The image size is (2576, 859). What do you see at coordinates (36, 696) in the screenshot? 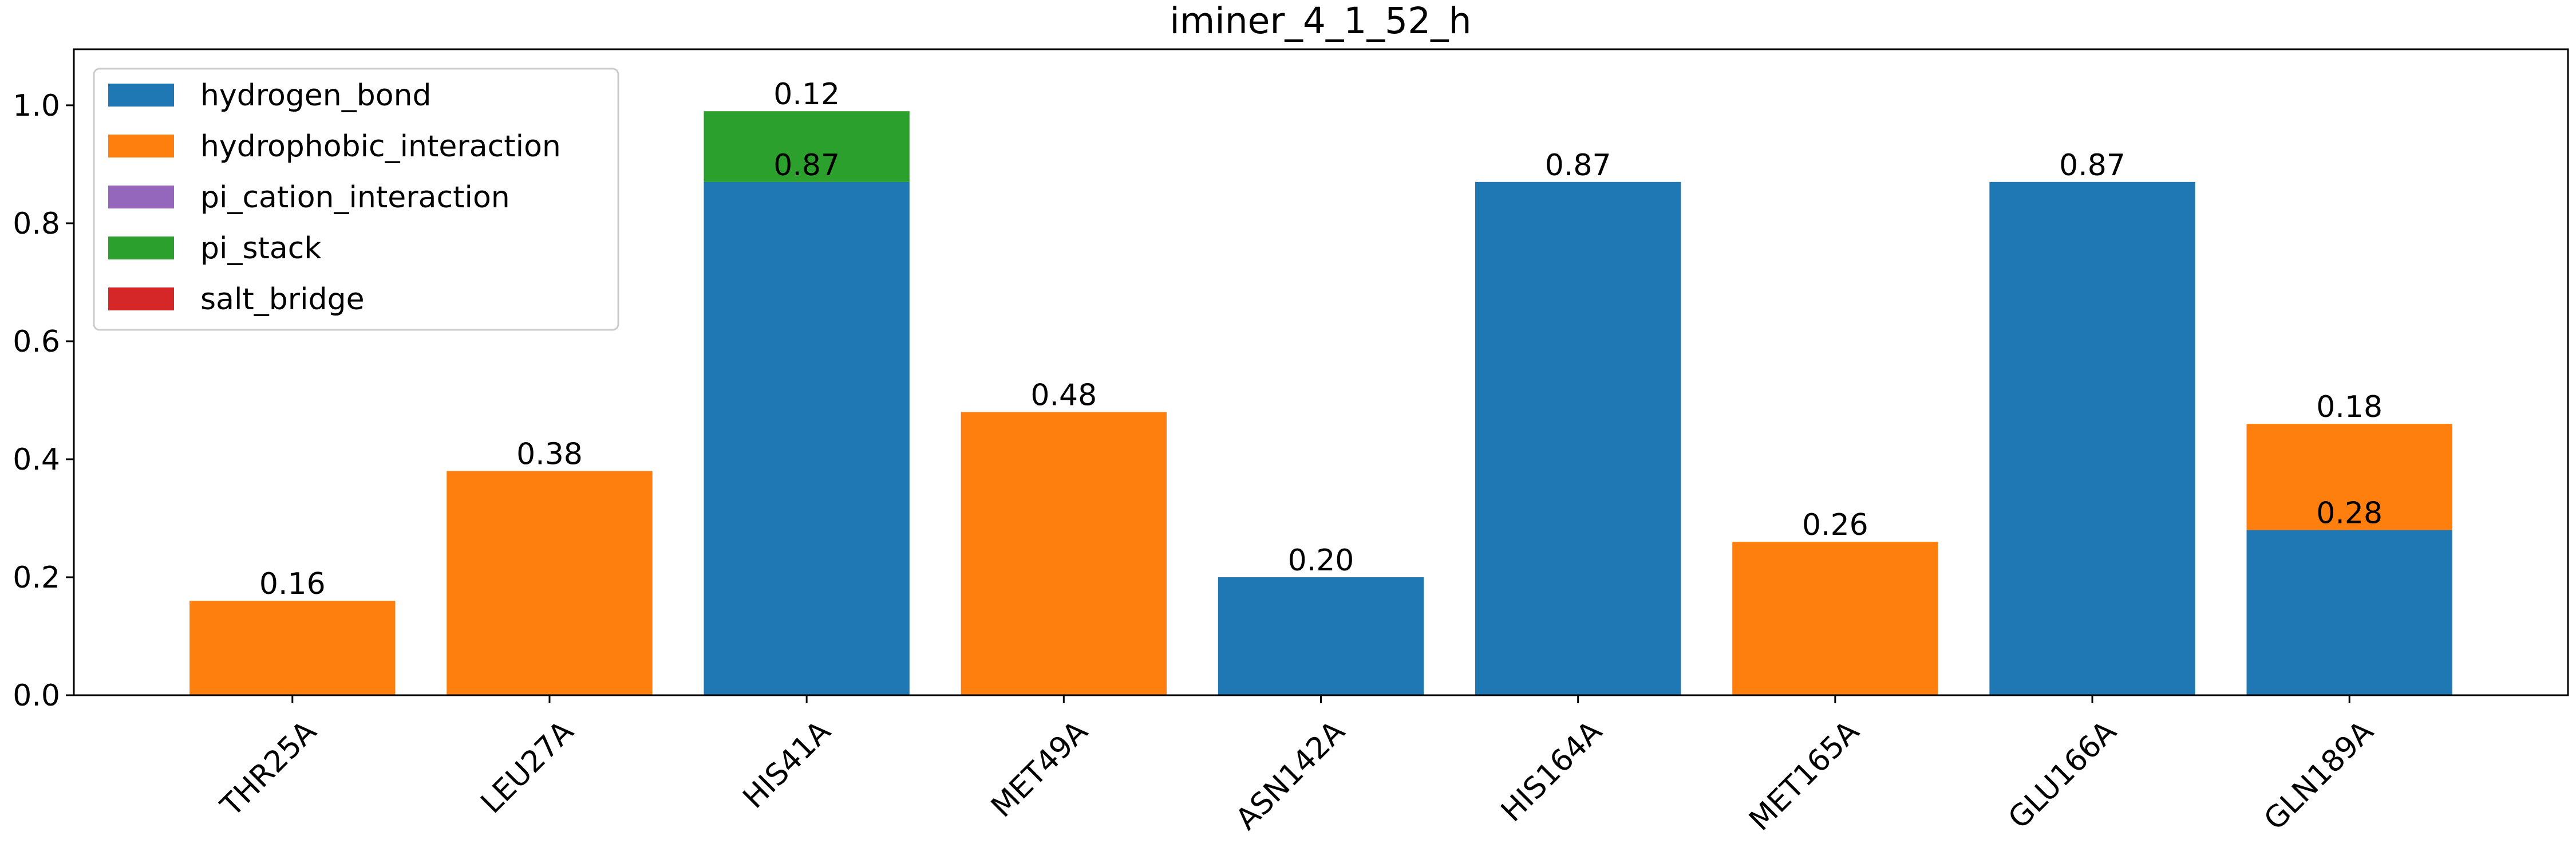
I see `y-tick-label: 0.0` at bounding box center [36, 696].